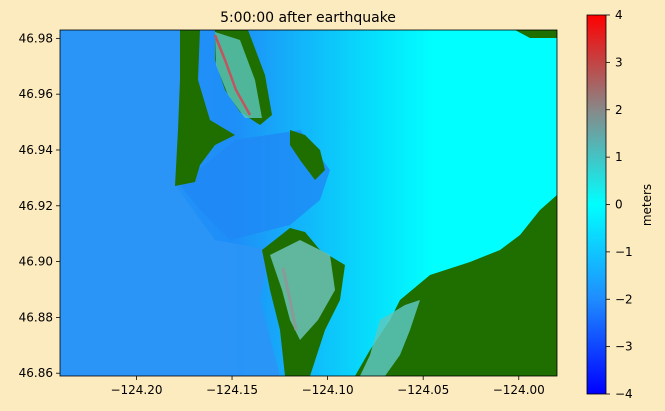  I want to click on northeast-land, so click(536, 34).